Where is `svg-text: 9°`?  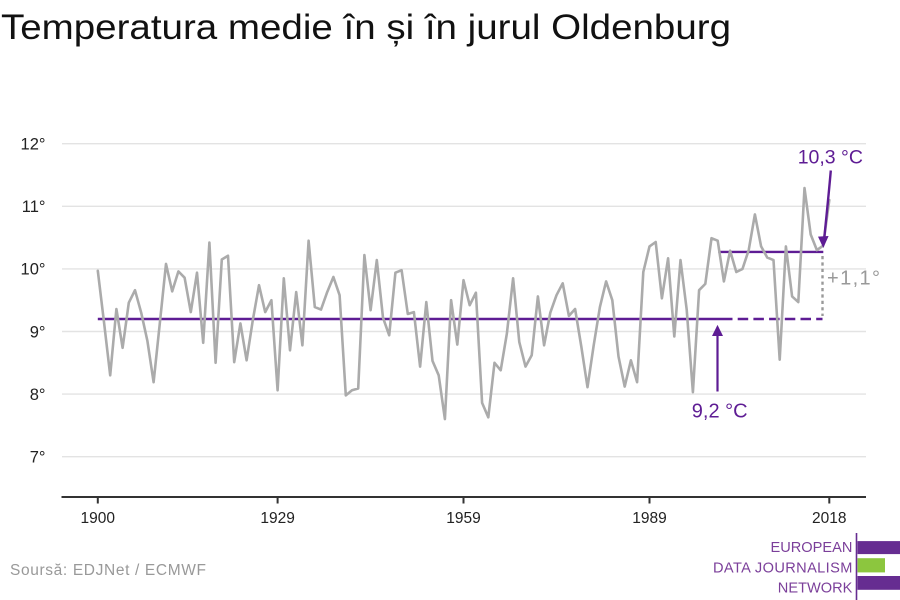
svg-text: 9° is located at coordinates (38, 332).